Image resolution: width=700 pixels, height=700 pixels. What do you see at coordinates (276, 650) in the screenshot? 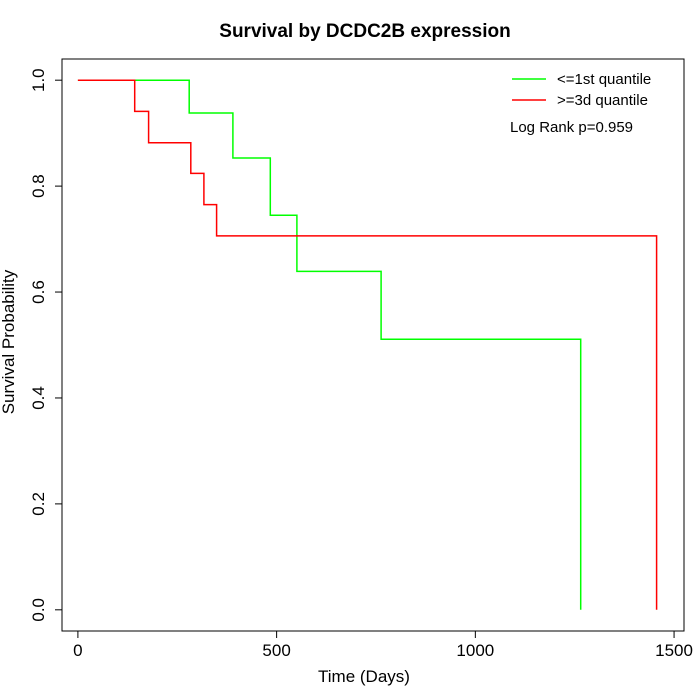
I see `x-tick-label: 500` at bounding box center [276, 650].